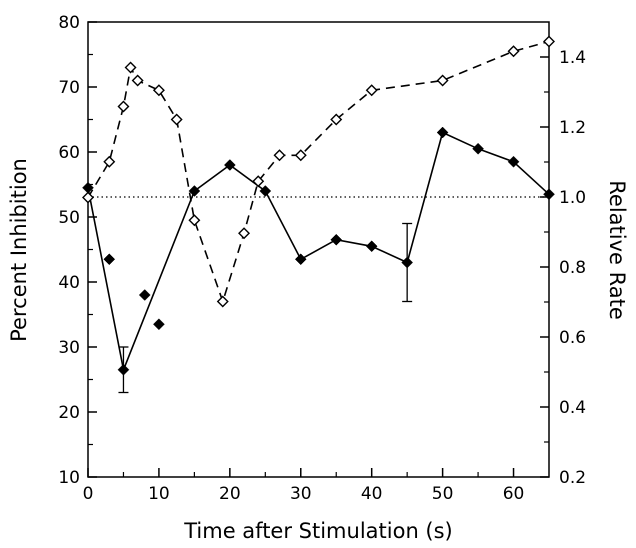 The image size is (636, 548). Describe the element at coordinates (318, 531) in the screenshot. I see `x-axis-title: Time after Stimulation (s)` at that location.